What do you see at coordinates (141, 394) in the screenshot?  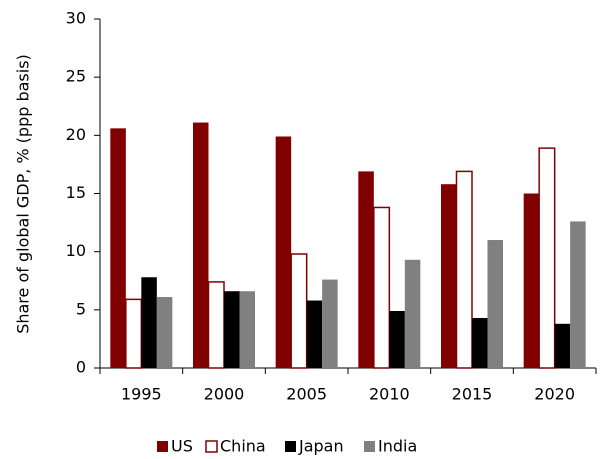 I see `x-tick-label: 1995` at bounding box center [141, 394].